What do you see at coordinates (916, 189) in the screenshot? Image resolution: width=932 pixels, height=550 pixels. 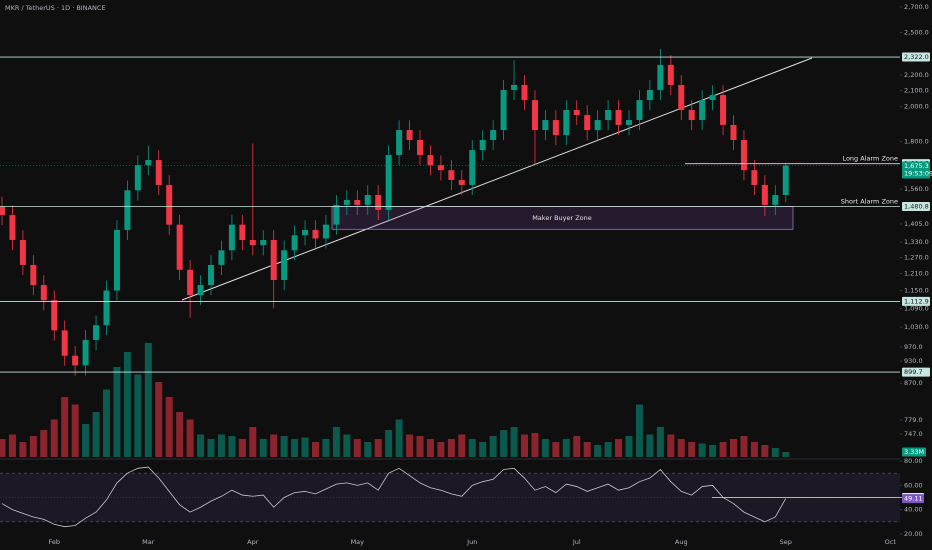 I see `y-tick-label: 1,560.0` at bounding box center [916, 189].